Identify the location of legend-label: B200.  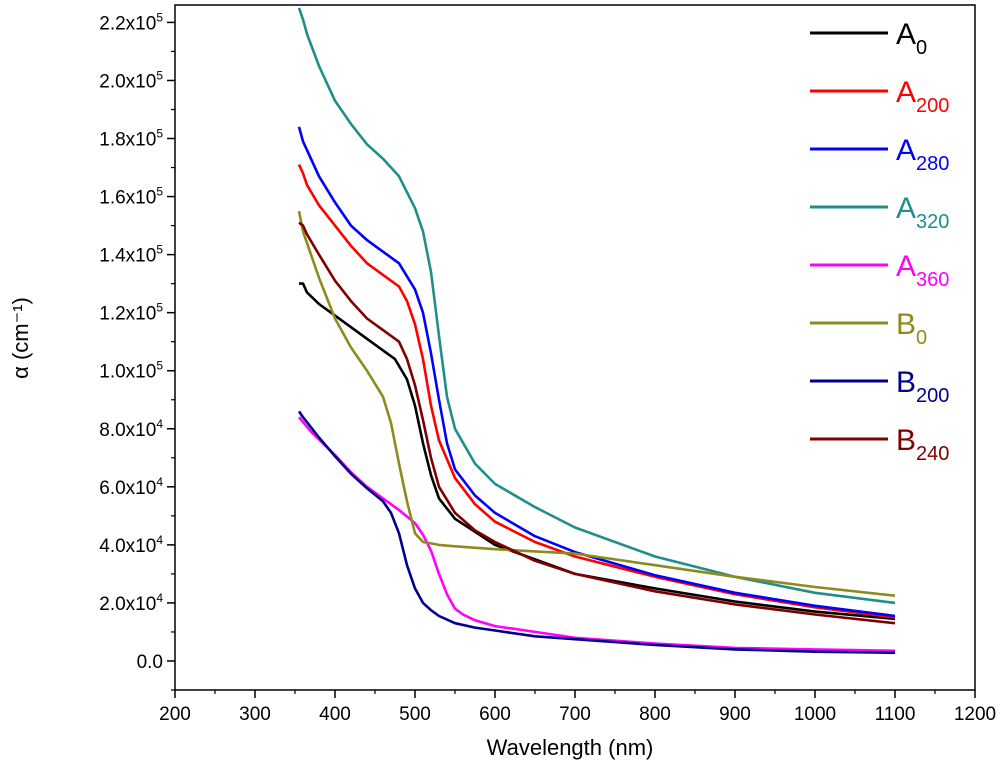
(922, 386).